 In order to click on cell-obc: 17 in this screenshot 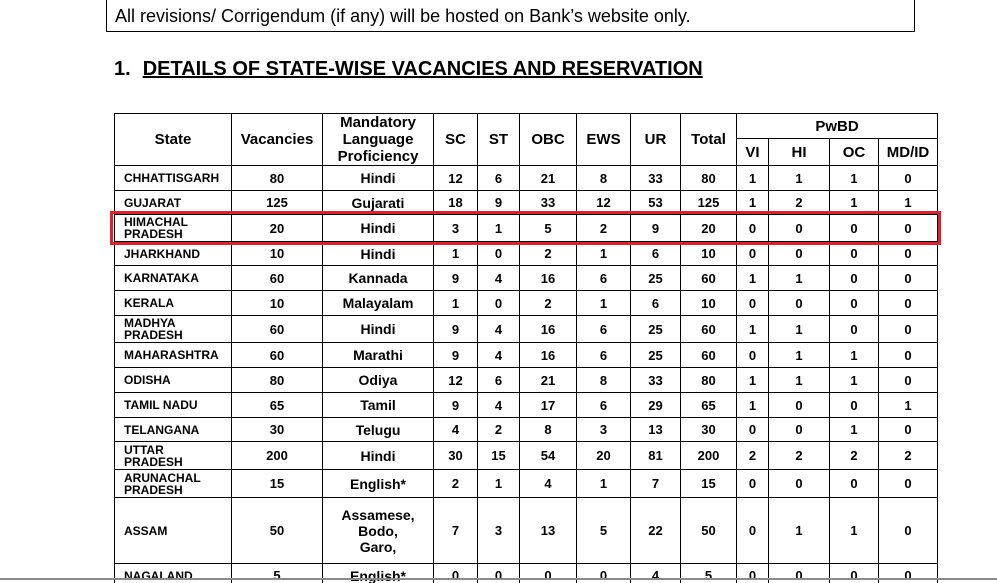, I will do `click(548, 405)`.